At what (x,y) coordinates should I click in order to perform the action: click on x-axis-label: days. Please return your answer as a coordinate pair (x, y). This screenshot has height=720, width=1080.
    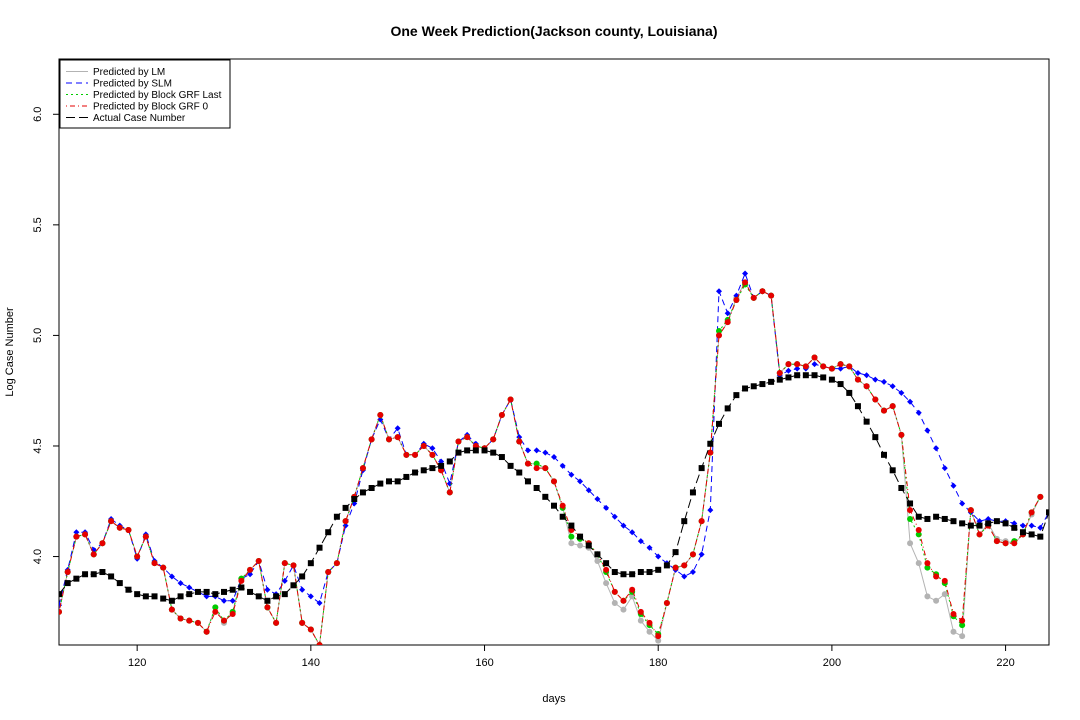
    Looking at the image, I should click on (554, 699).